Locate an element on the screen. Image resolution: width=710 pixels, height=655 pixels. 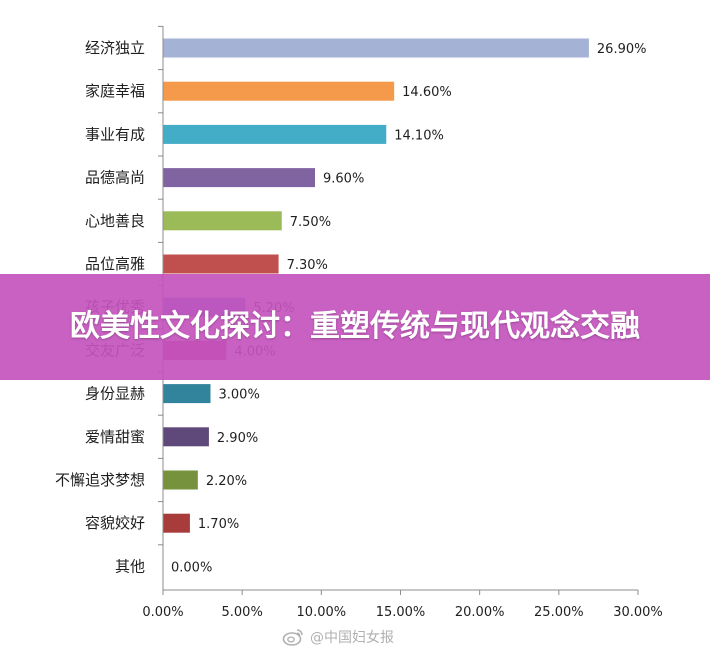
x-tick-label: 5.00% is located at coordinates (242, 612).